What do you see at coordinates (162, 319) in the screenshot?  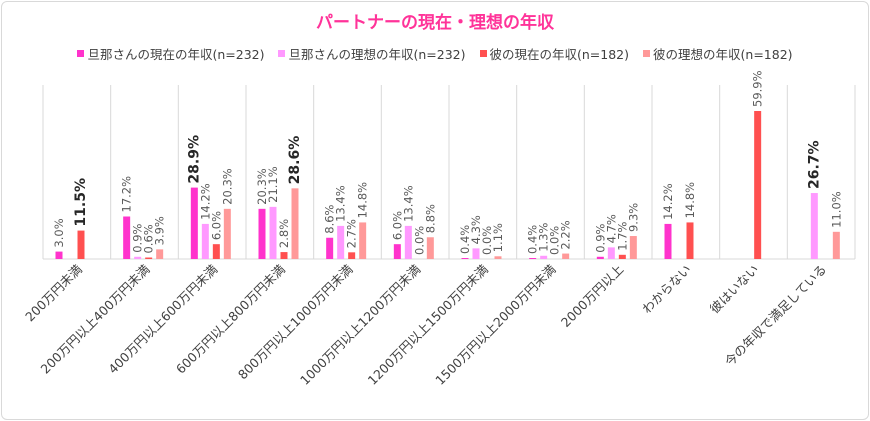 I see `category-label: 400万円以上600万円未満` at bounding box center [162, 319].